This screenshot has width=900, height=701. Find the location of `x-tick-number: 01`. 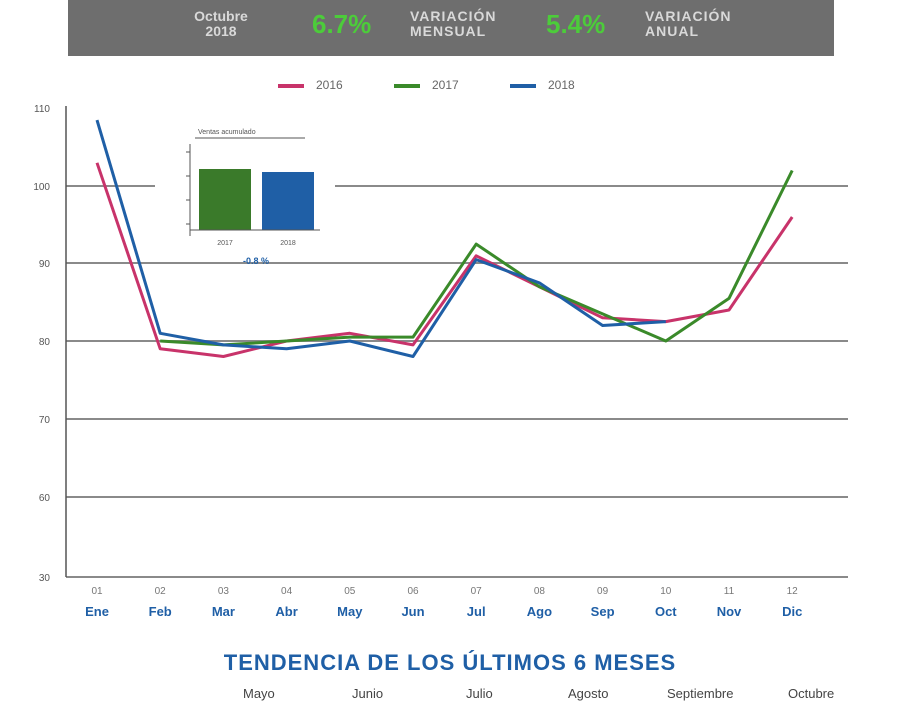

x-tick-number: 01 is located at coordinates (97, 591).